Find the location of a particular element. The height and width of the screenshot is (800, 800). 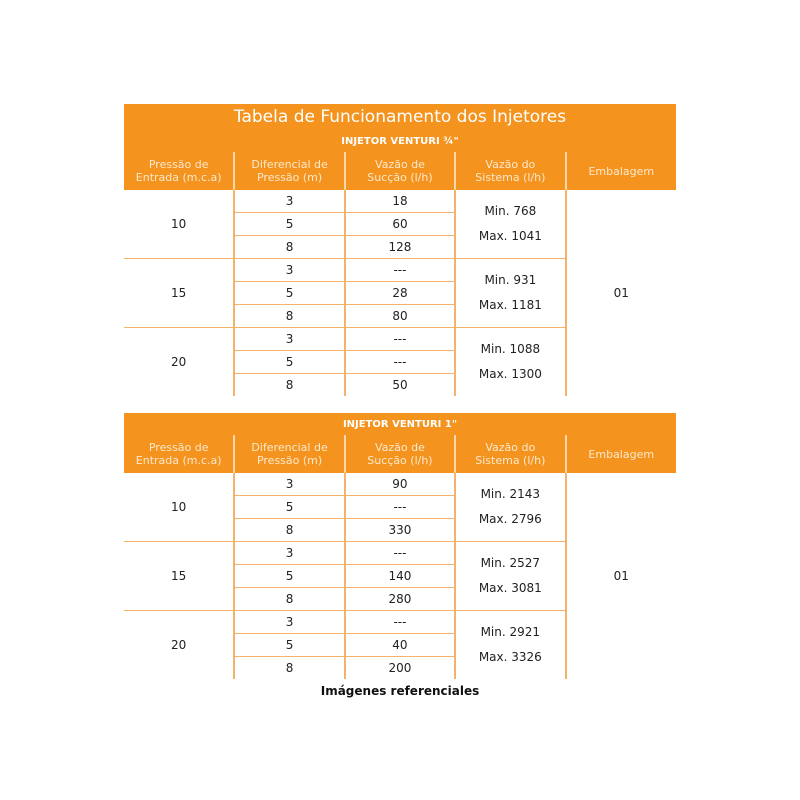

suction-flow: 330 is located at coordinates (399, 530).